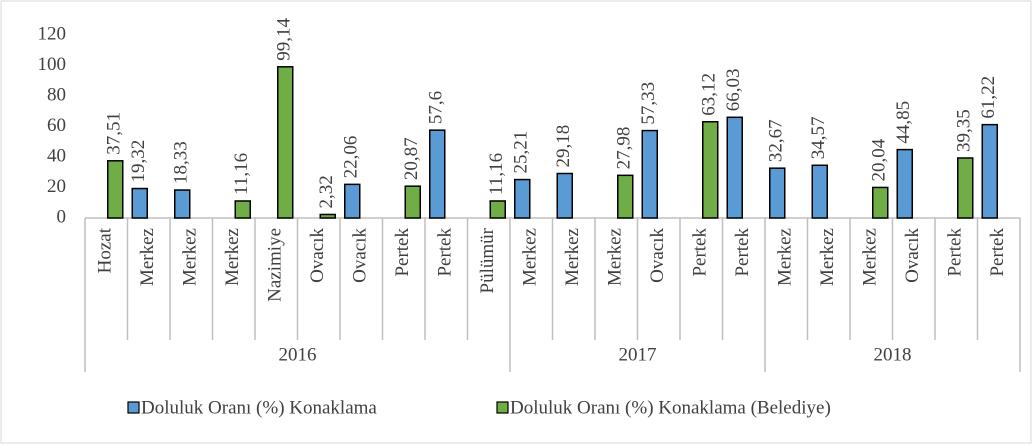 This screenshot has width=1033, height=444. I want to click on value-label: 61,22, so click(988, 97).